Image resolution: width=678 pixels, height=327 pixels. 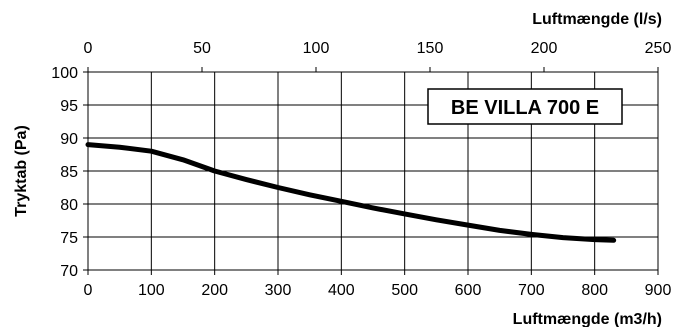 I want to click on x2-tick-label: 50, so click(x=202, y=48).